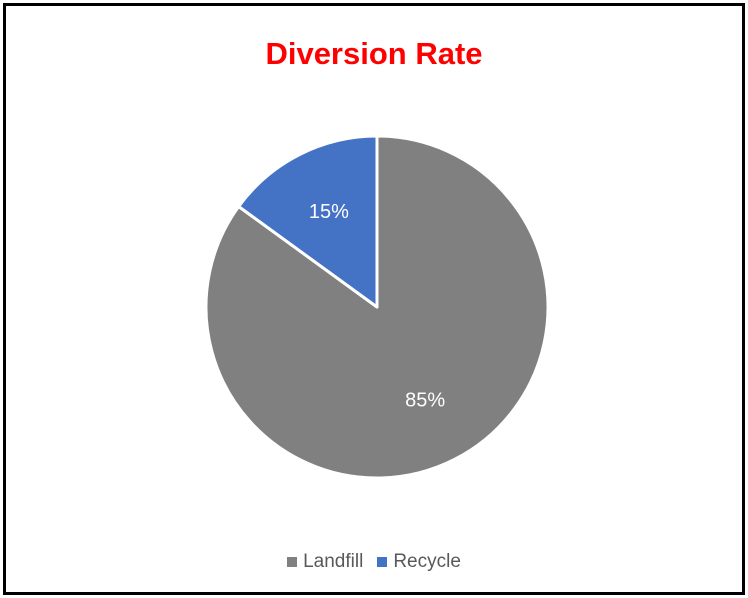 The width and height of the screenshot is (748, 598). I want to click on legend-label-recycle: Recycle, so click(427, 561).